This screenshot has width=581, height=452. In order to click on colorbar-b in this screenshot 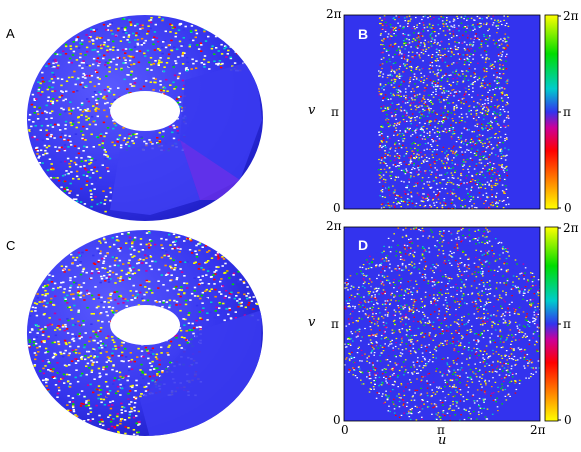, I will do `click(552, 112)`.